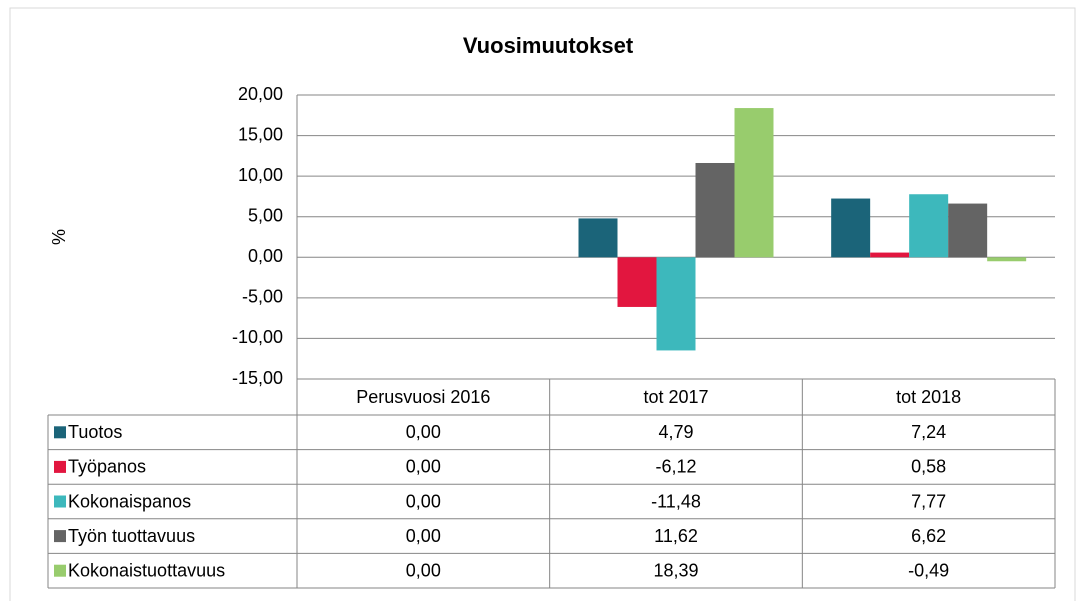  What do you see at coordinates (928, 570) in the screenshot?
I see `data-label: -0,49` at bounding box center [928, 570].